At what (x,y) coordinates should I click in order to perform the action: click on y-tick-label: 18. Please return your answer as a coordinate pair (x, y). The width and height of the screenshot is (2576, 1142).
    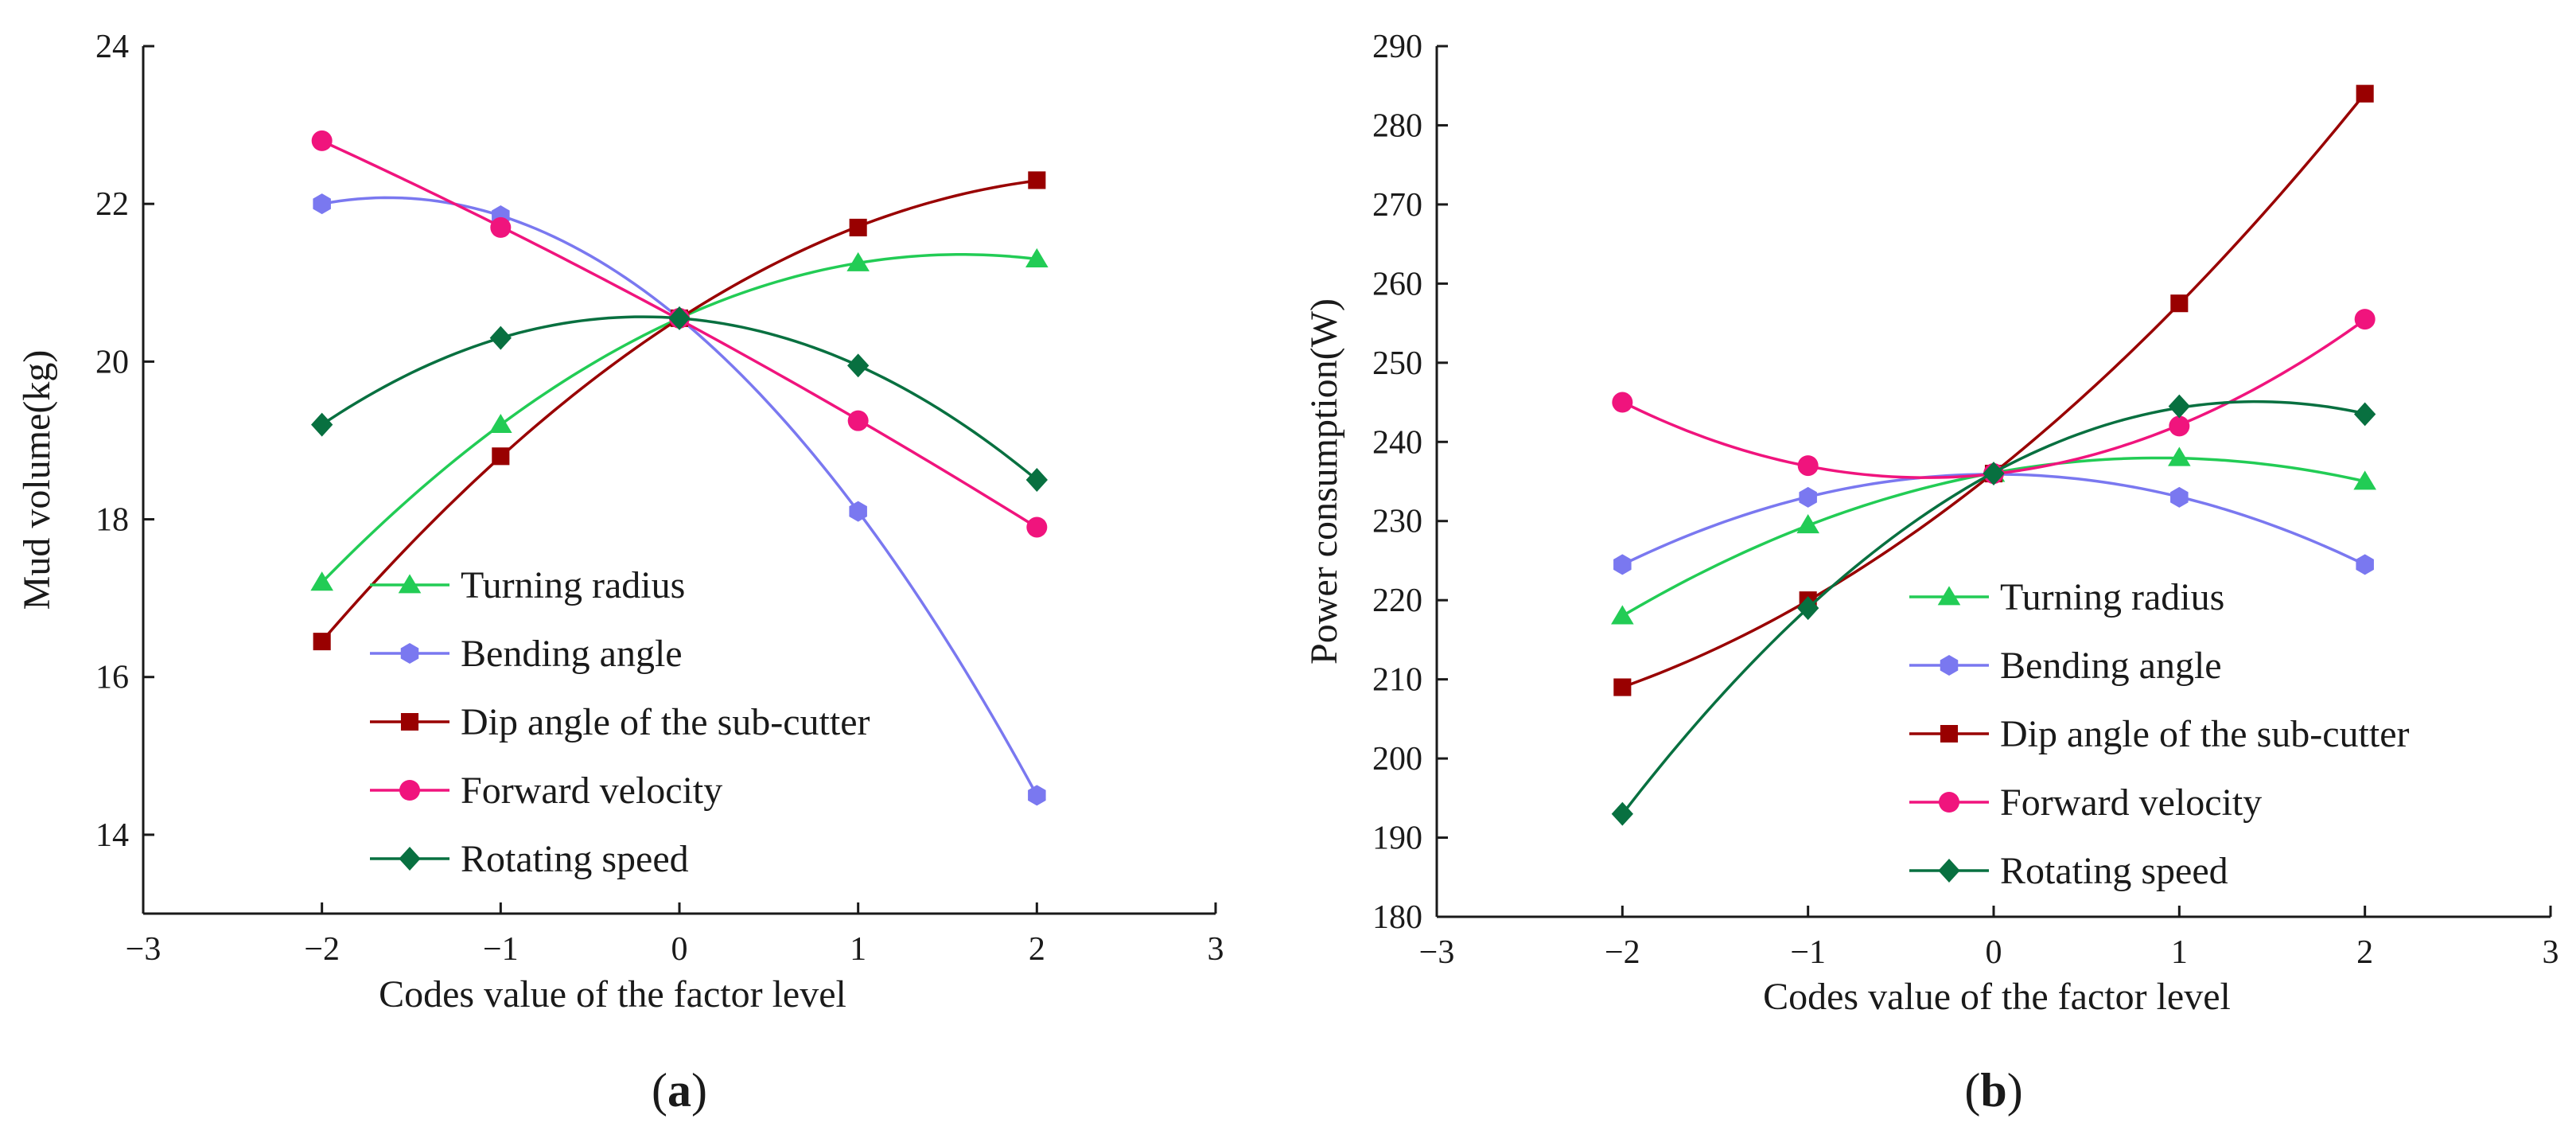
    Looking at the image, I should click on (112, 520).